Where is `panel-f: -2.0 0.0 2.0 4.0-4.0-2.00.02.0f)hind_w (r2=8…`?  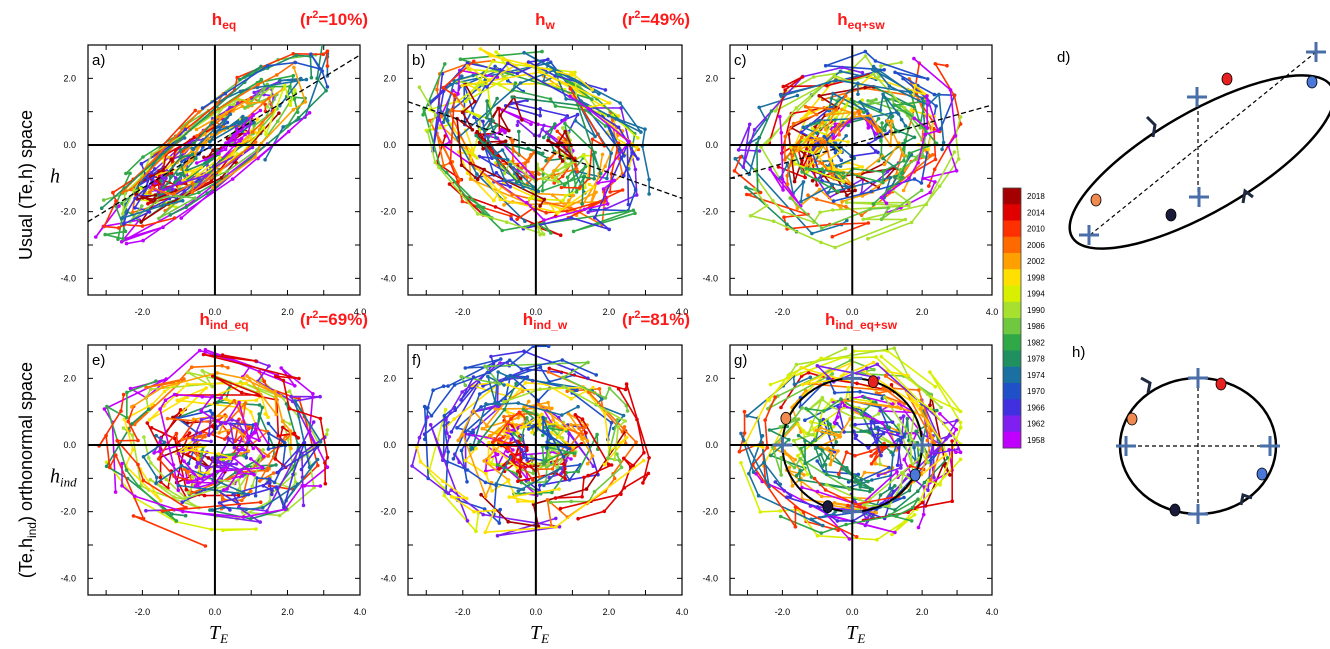
panel-f: -2.0 0.0 2.0 4.0-4.0-2.00.02.0f)hind_w (r2=8… is located at coordinates (535, 477).